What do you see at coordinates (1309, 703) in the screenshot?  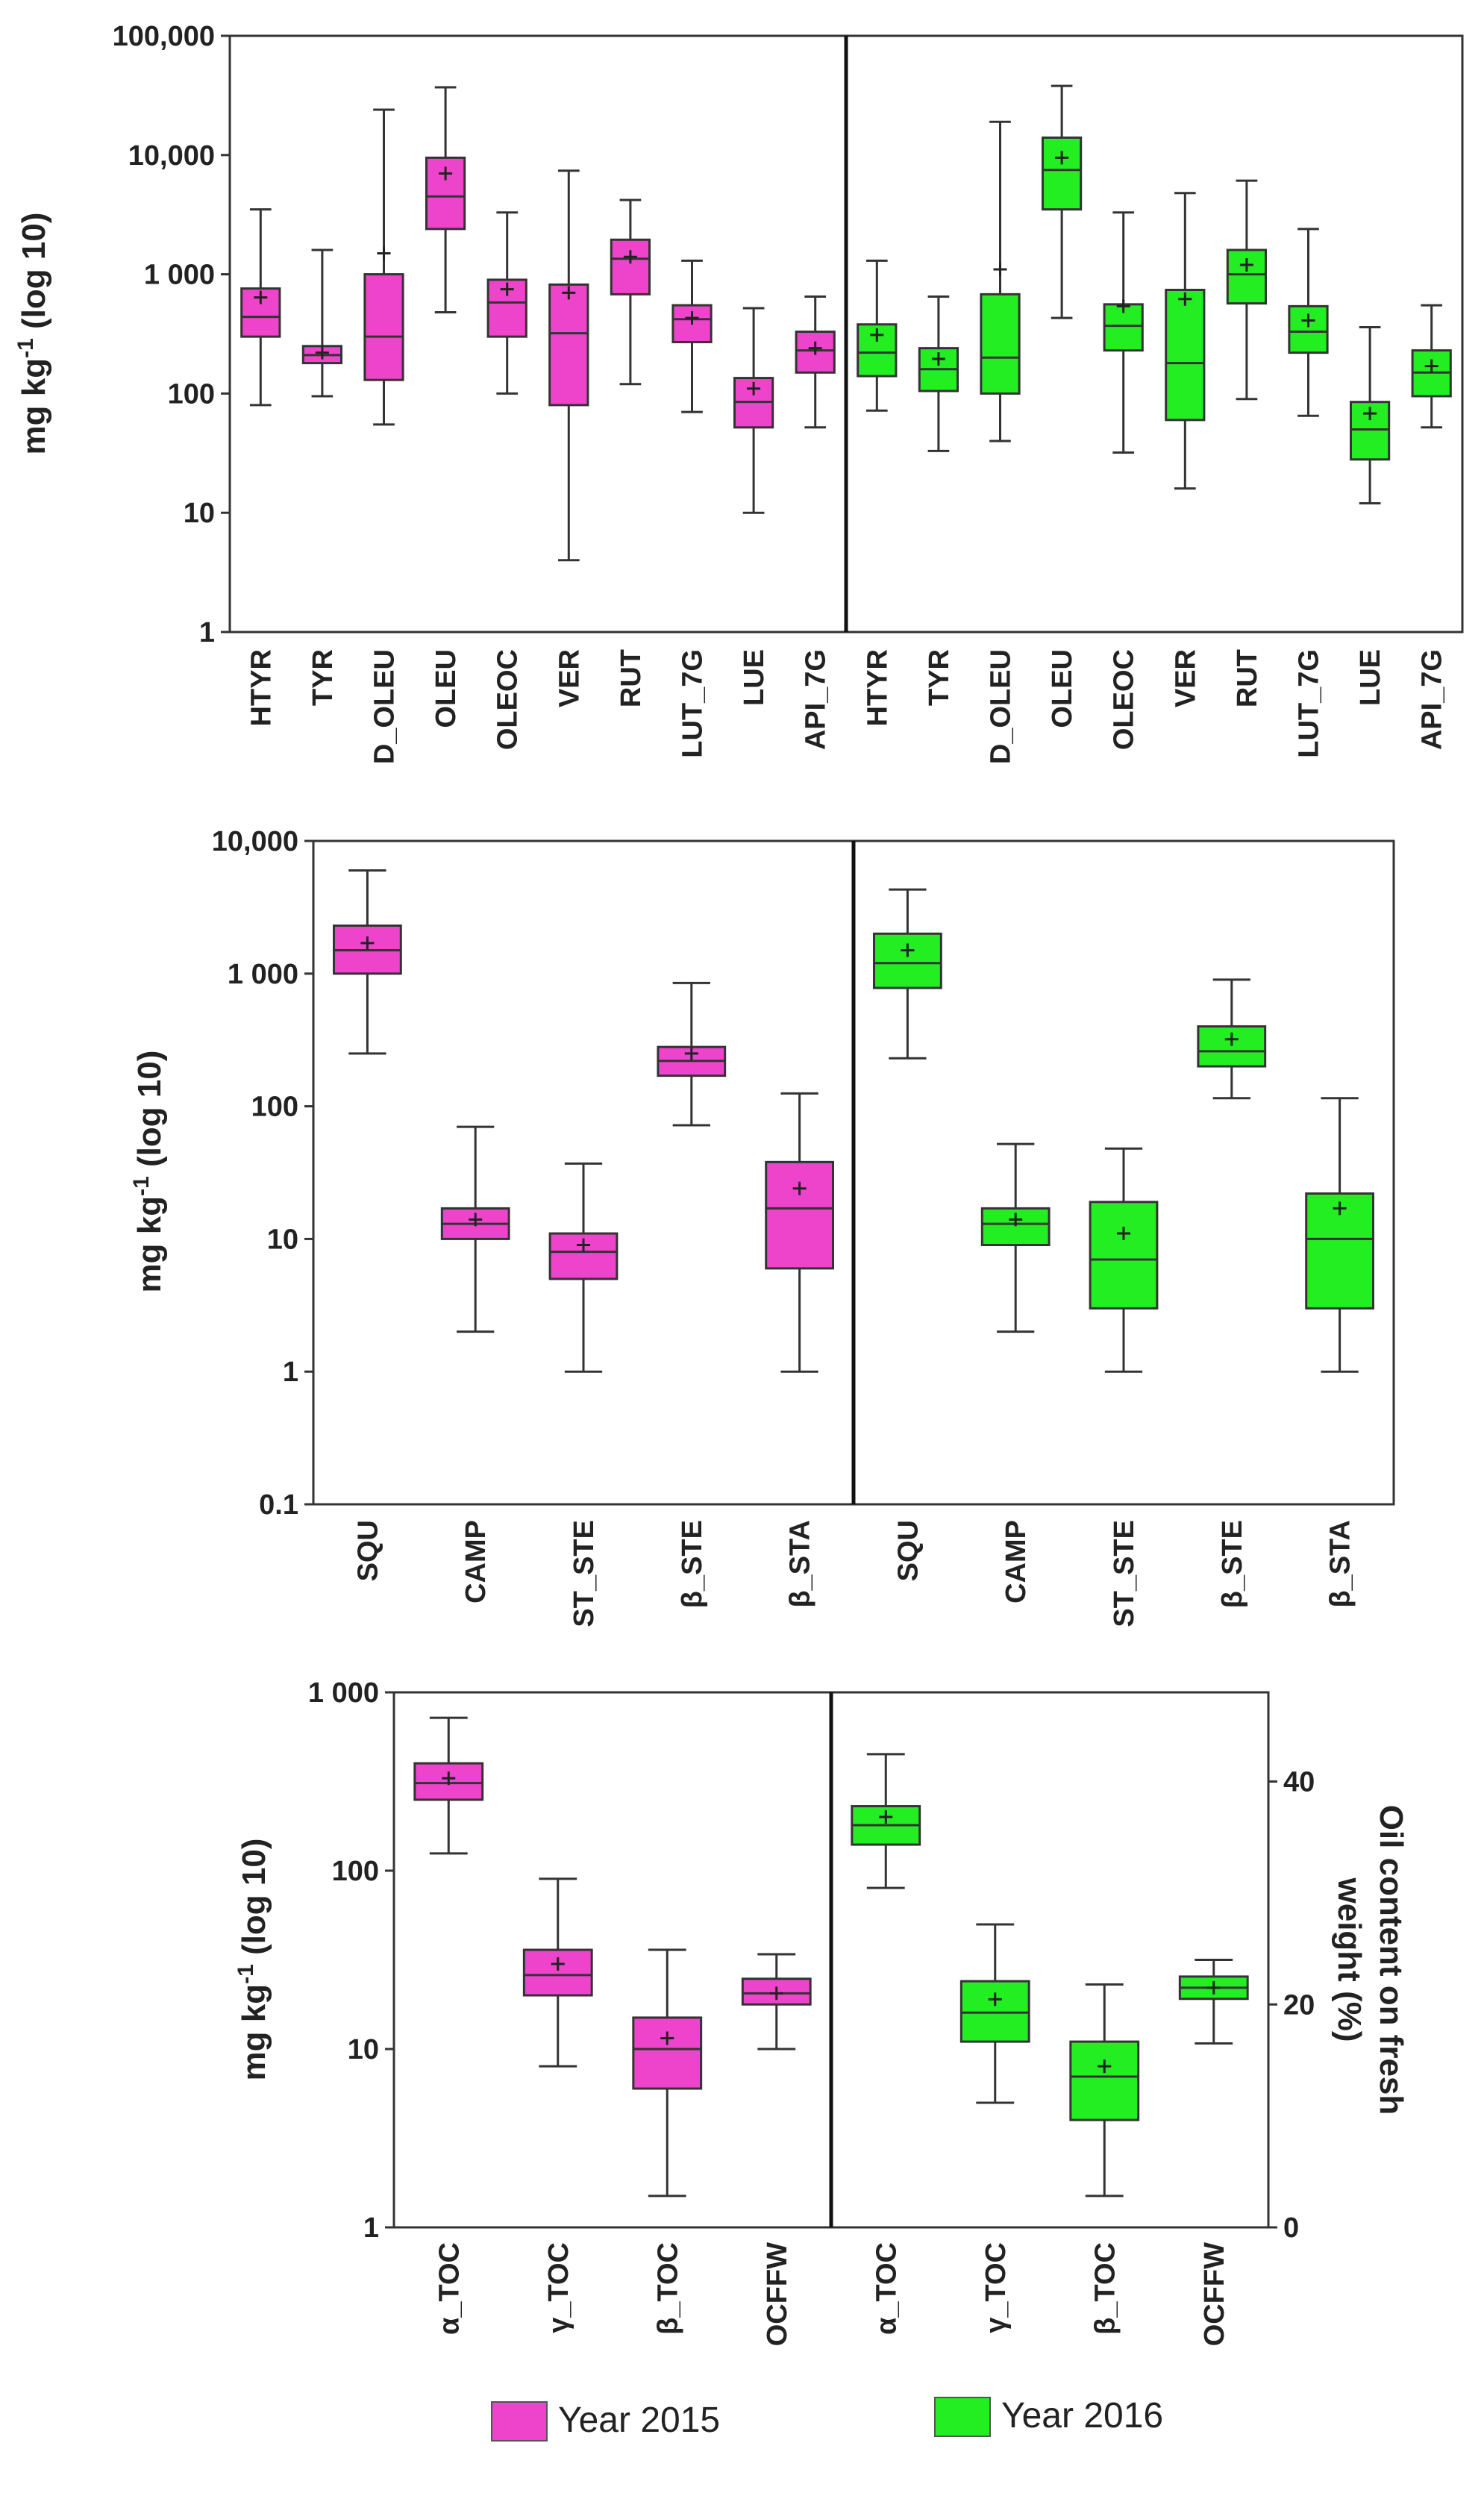 I see `category-label: LUT_7G` at bounding box center [1309, 703].